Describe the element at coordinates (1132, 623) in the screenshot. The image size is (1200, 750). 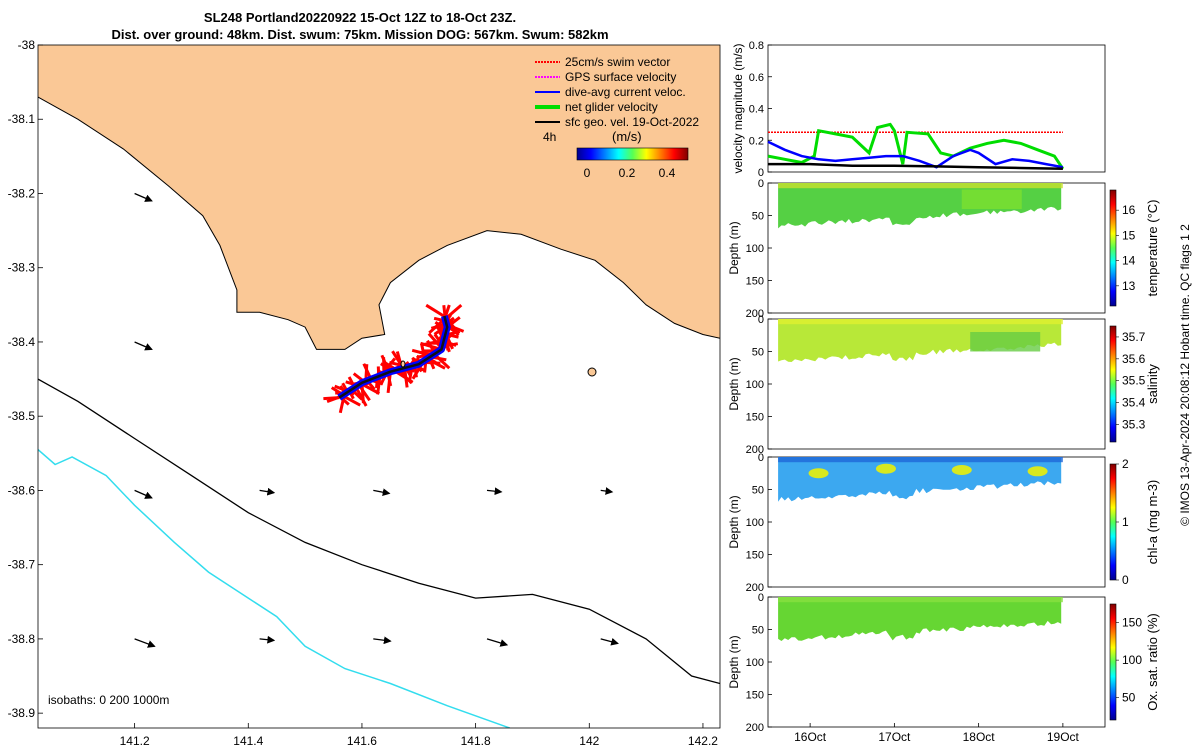
I see `colorbar-tick-label: 150` at that location.